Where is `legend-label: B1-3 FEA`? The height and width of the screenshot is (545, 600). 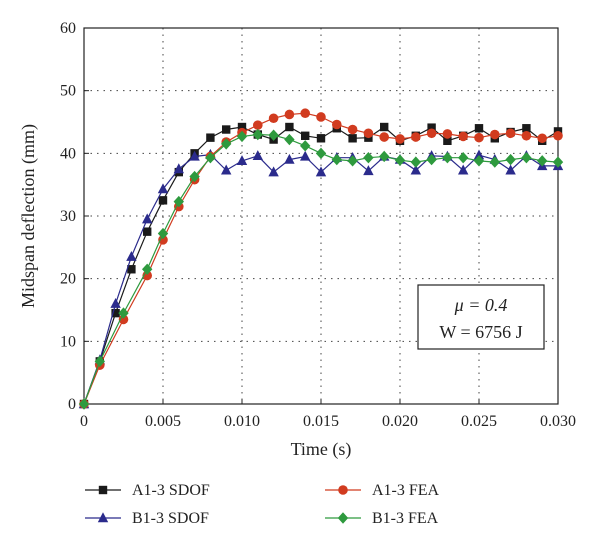 legend-label: B1-3 FEA is located at coordinates (405, 518).